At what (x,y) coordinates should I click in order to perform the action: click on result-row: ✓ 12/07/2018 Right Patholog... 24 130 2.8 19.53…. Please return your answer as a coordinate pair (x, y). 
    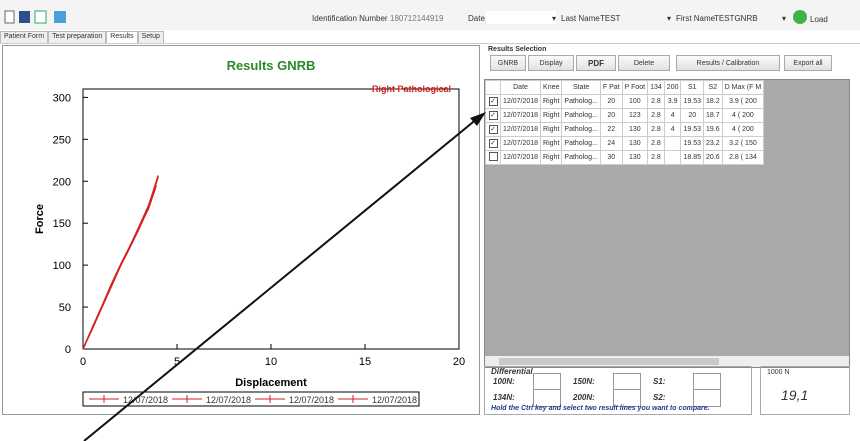
    Looking at the image, I should click on (625, 143).